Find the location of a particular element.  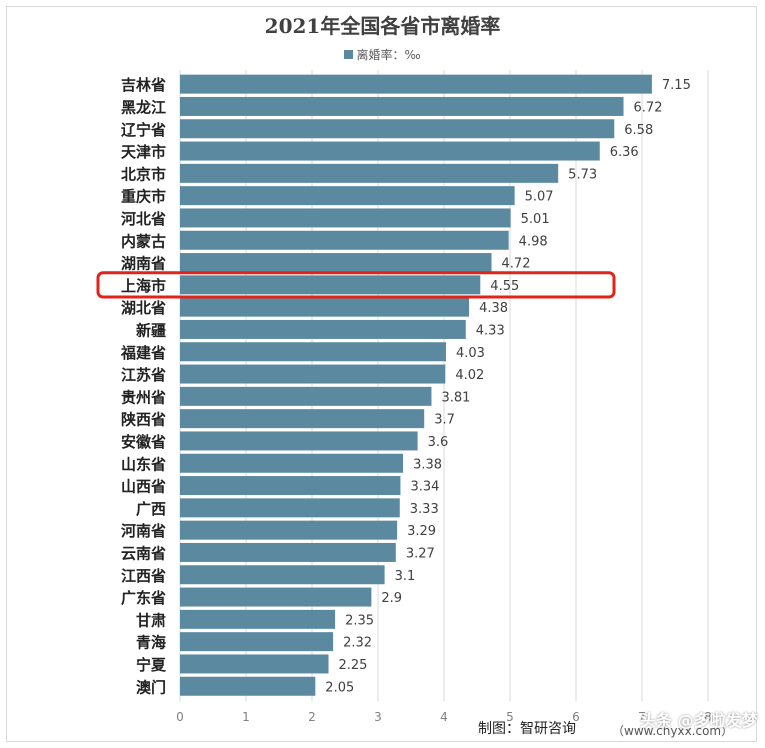

chart-title: 2021年全国各省市离婚率 is located at coordinates (382, 26).